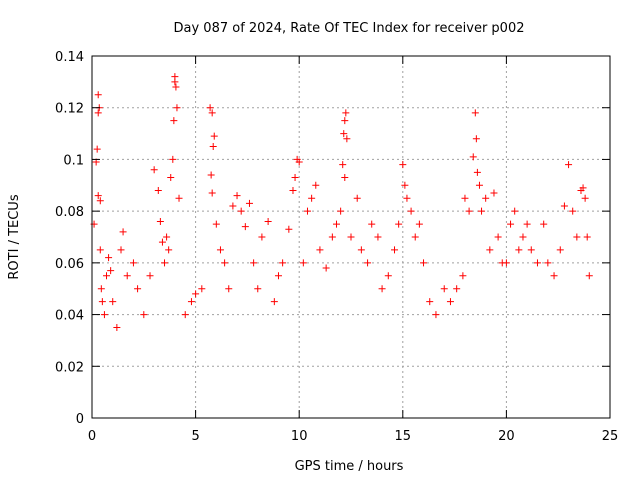  I want to click on y-tick-label: 0.1, so click(73, 160).